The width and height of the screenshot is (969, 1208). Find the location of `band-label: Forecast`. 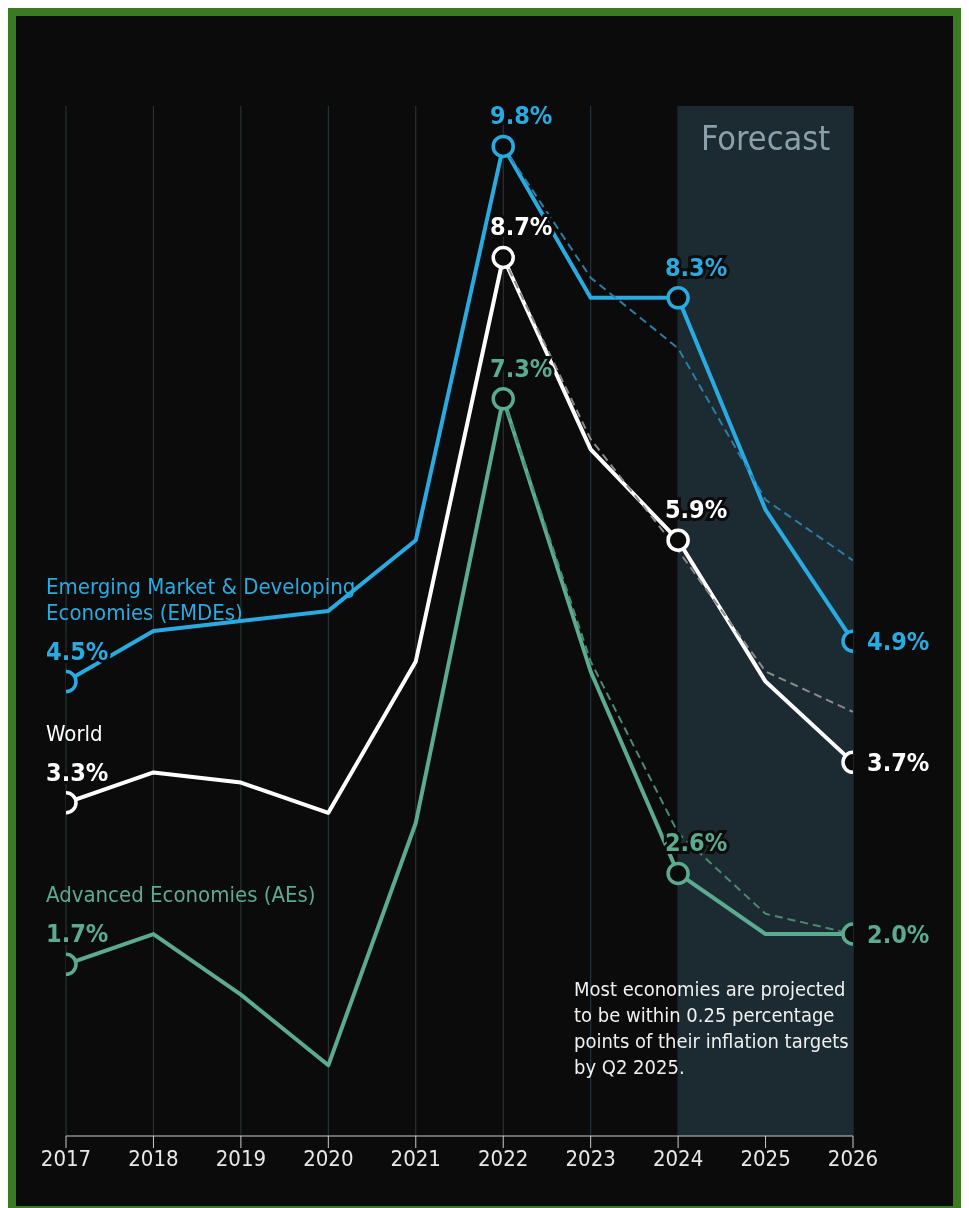

band-label: Forecast is located at coordinates (765, 138).